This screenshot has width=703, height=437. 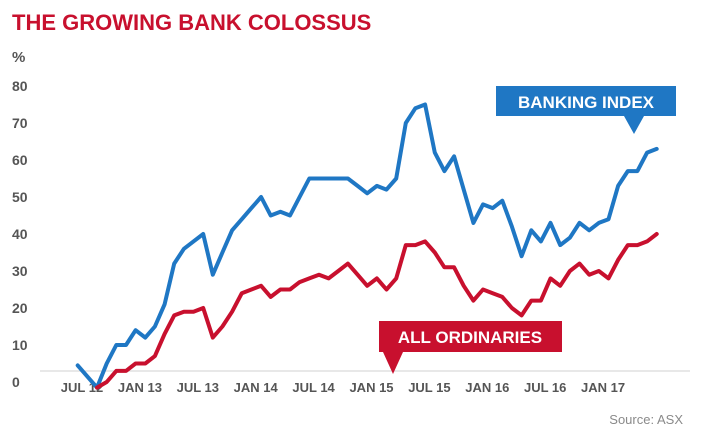 What do you see at coordinates (18, 57) in the screenshot?
I see `y-axis-unit-label: %` at bounding box center [18, 57].